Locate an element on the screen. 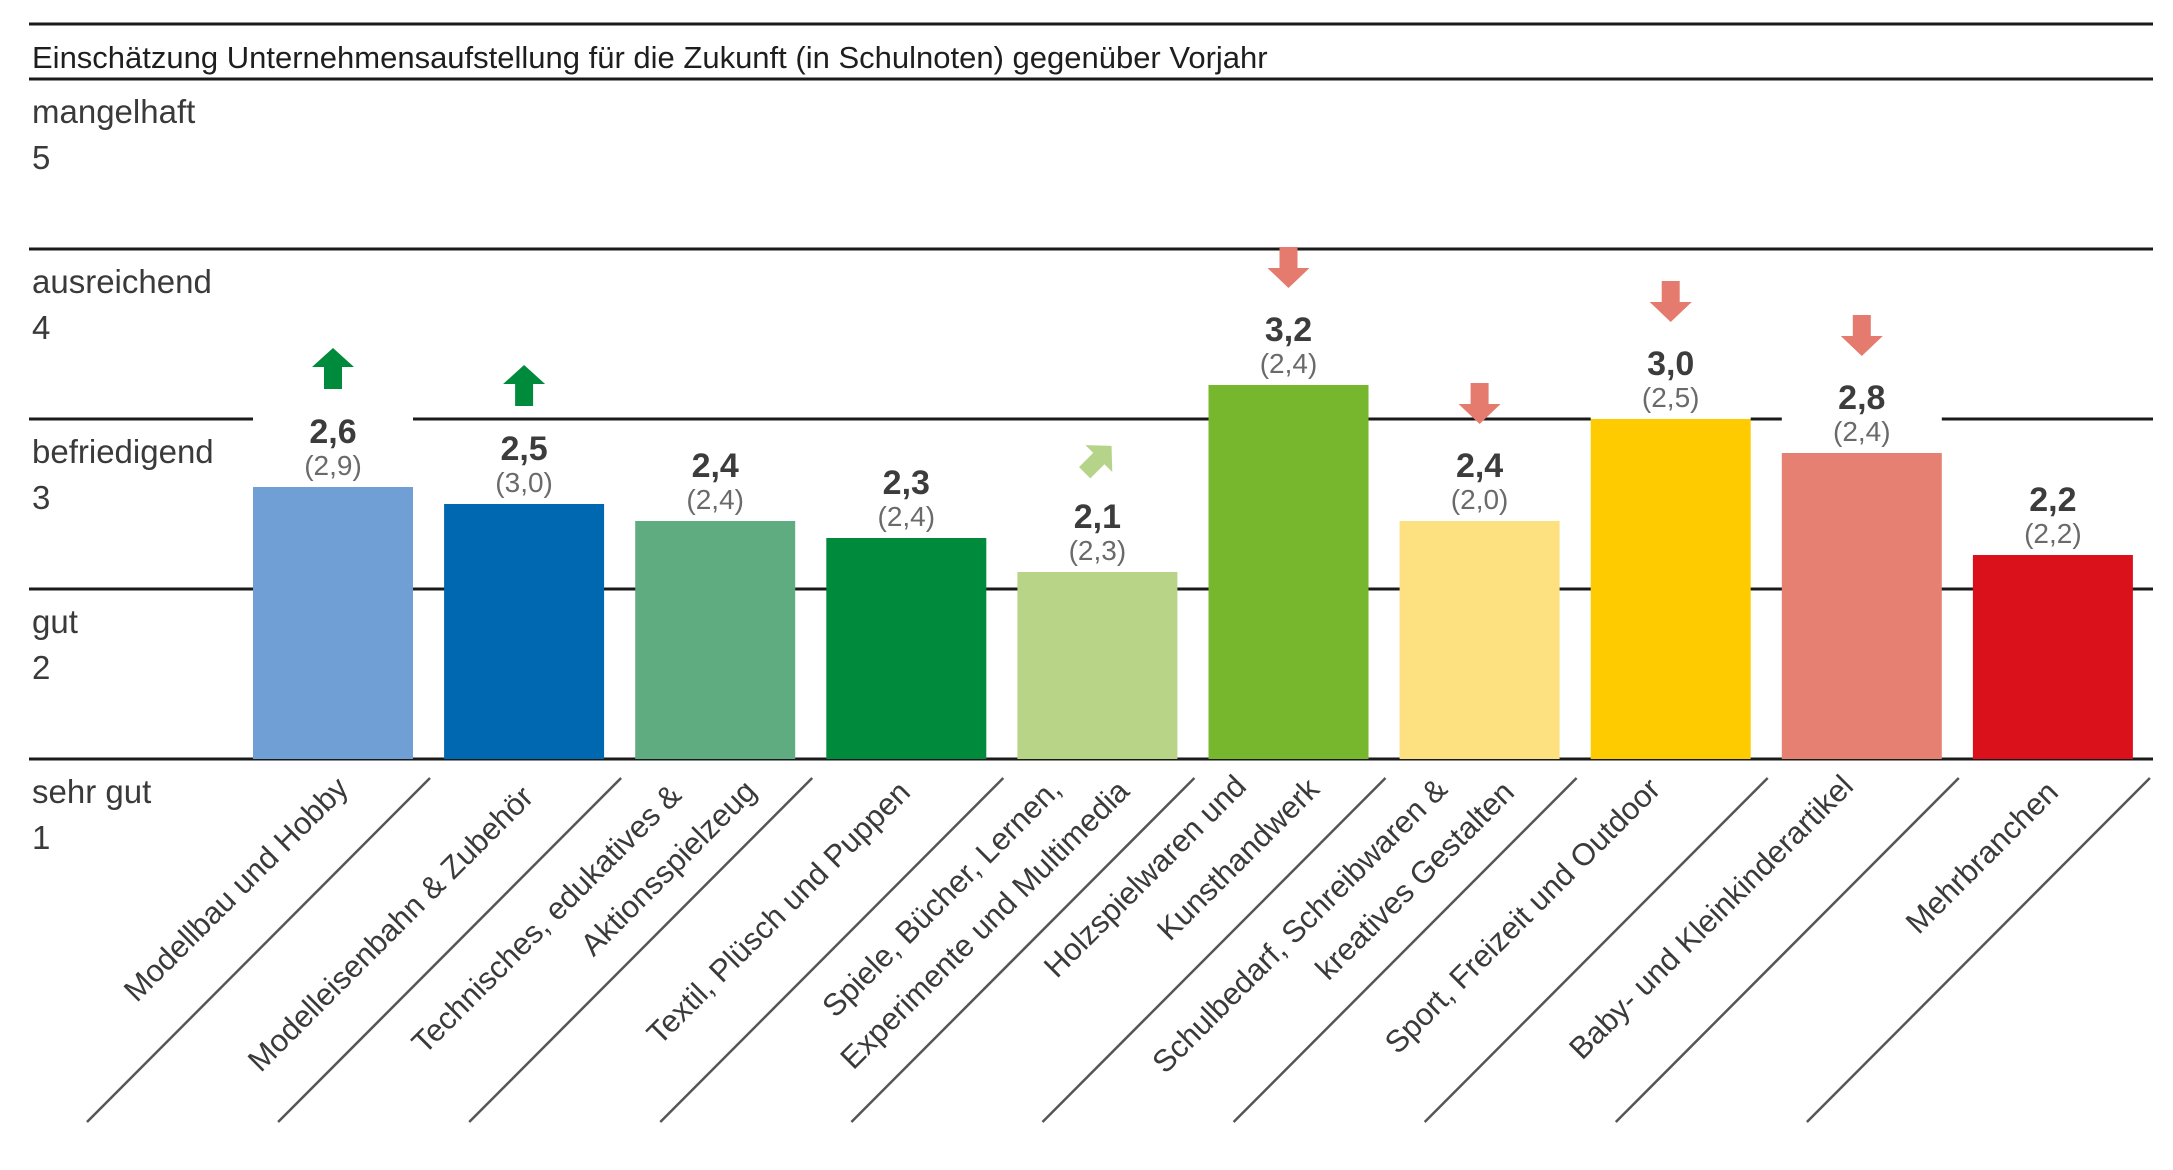 The image size is (2173, 1170). y-tick-label: ausreichend is located at coordinates (122, 281).